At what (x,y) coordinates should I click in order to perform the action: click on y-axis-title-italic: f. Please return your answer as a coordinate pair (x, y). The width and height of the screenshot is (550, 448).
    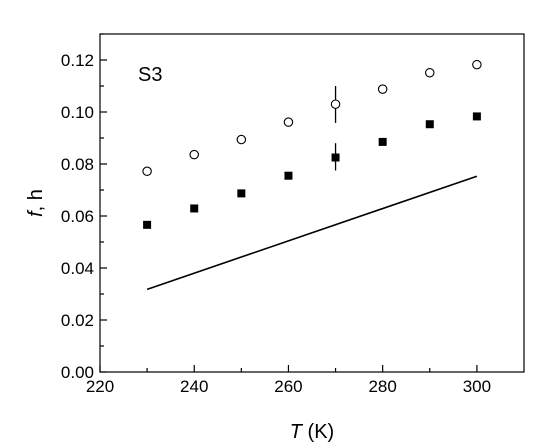
    Looking at the image, I should click on (36, 213).